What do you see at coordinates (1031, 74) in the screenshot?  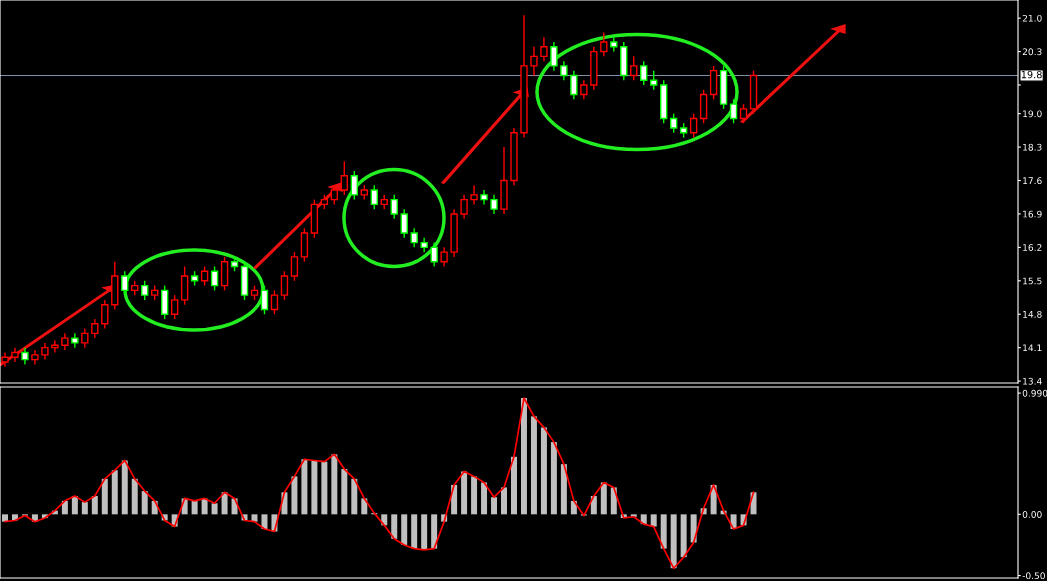 I see `ref-line-label: 19.8` at bounding box center [1031, 74].